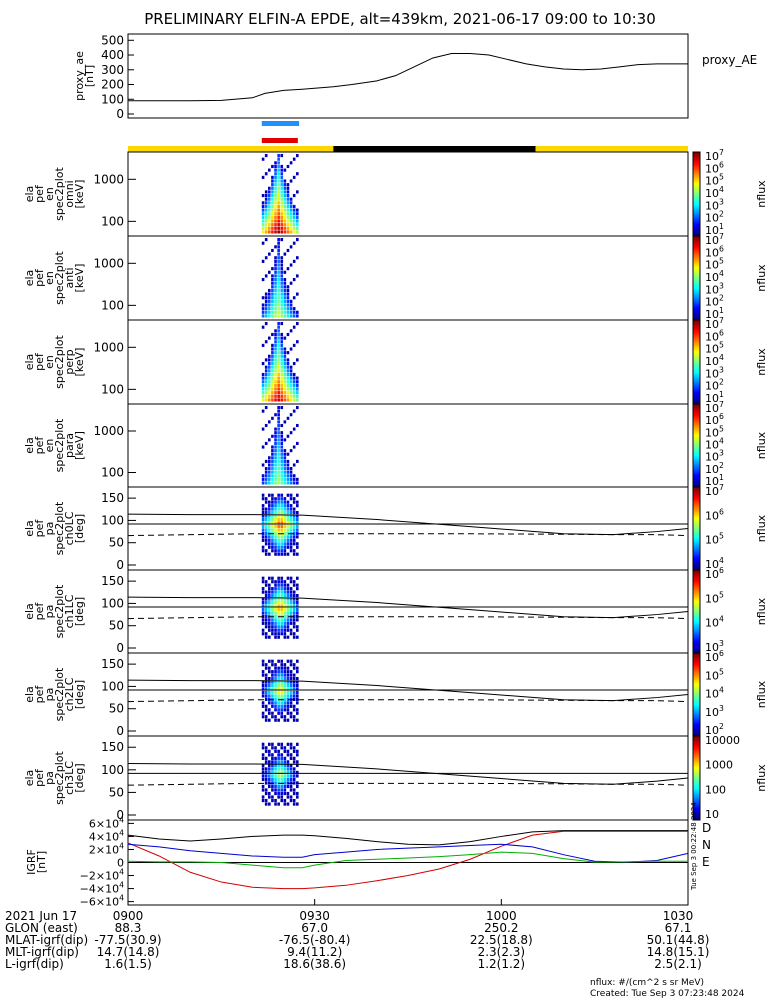 The height and width of the screenshot is (1005, 775). I want to click on spectrogram-ylabel: en, so click(49, 446).